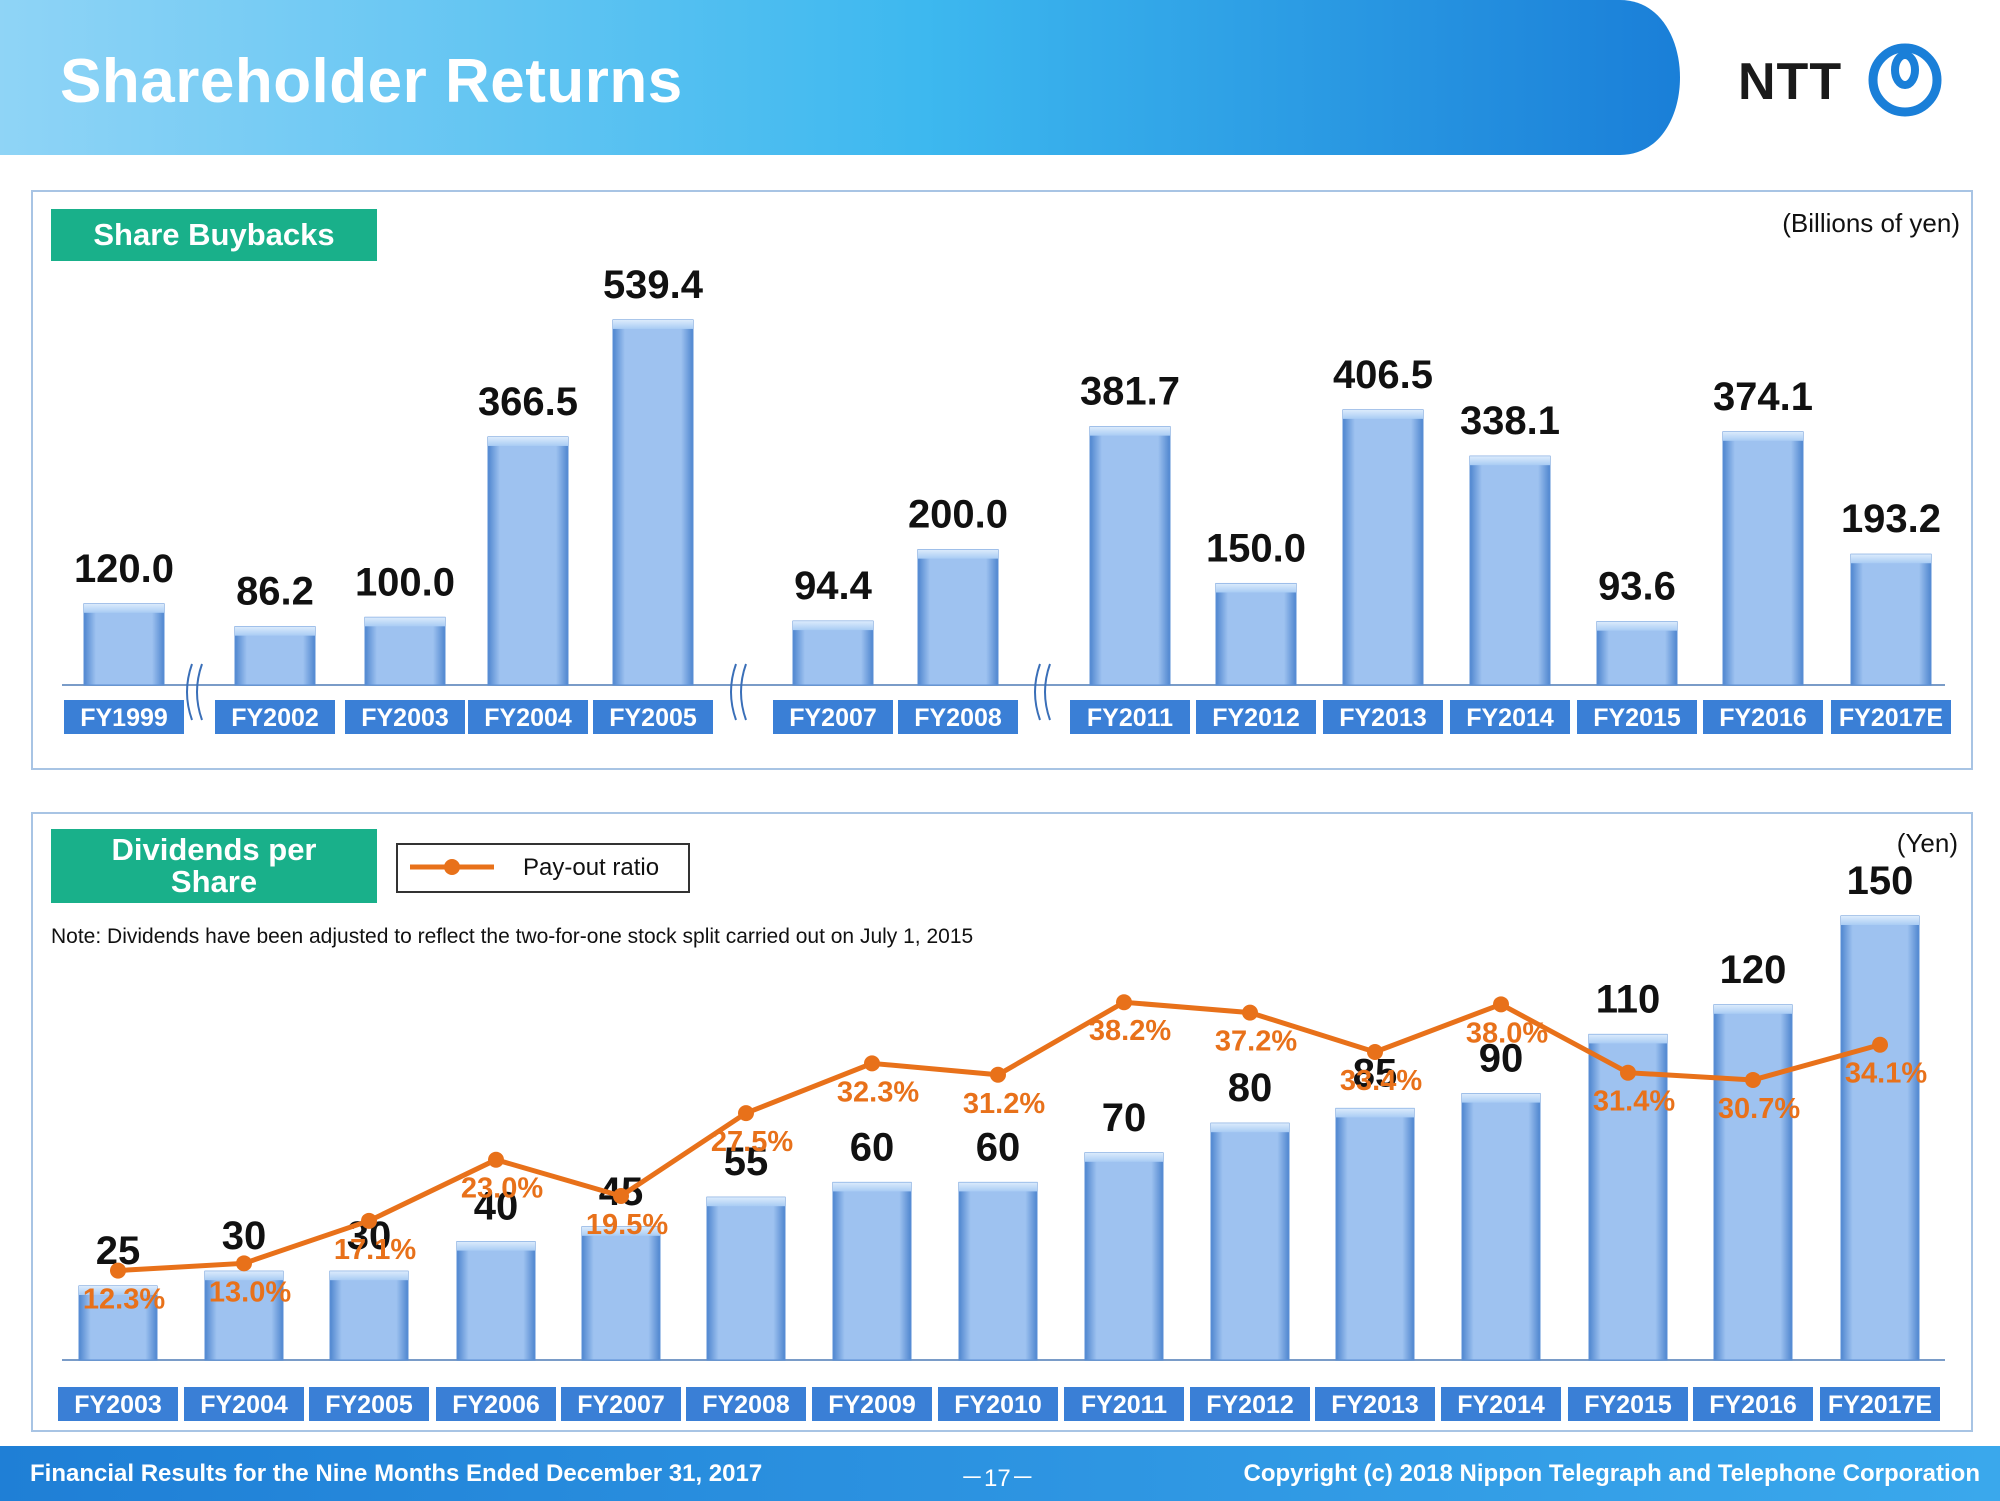 The width and height of the screenshot is (2000, 1501). What do you see at coordinates (1905, 80) in the screenshot?
I see `ntt-logo-icon` at bounding box center [1905, 80].